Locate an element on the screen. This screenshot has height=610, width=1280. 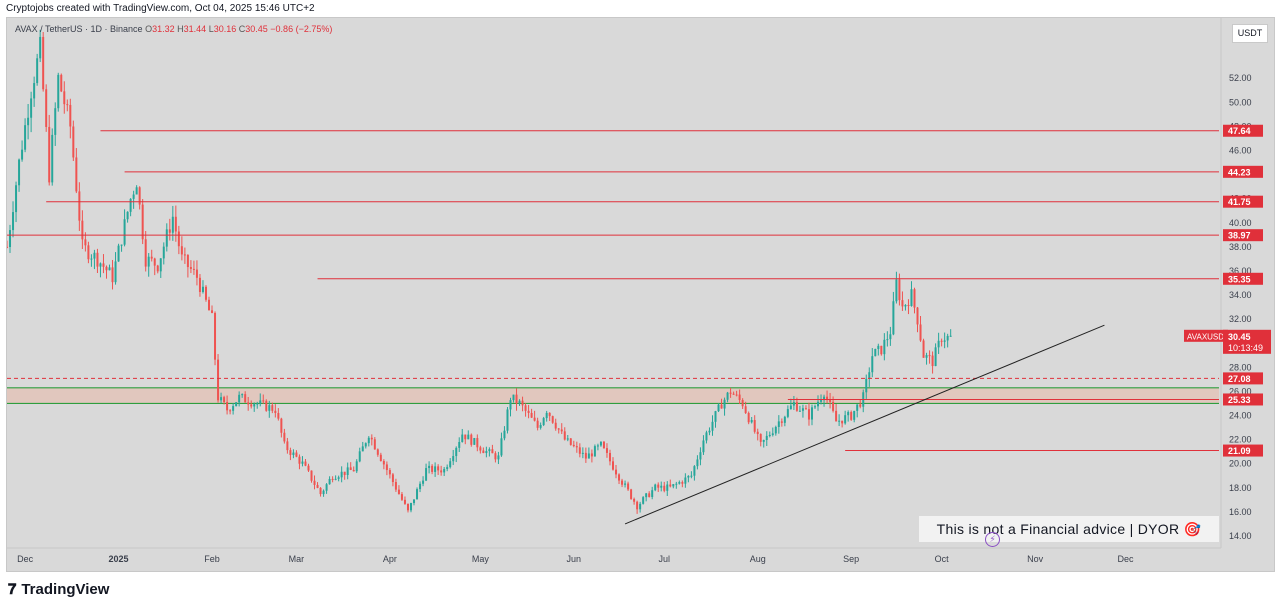
y-tick-label: 34.00 is located at coordinates (1240, 295).